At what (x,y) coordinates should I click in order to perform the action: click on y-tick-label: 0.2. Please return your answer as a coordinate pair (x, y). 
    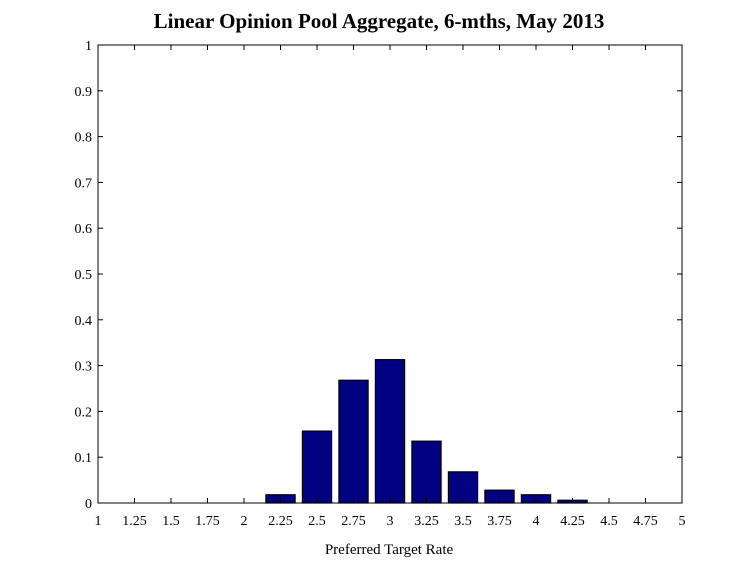
    Looking at the image, I should click on (84, 412).